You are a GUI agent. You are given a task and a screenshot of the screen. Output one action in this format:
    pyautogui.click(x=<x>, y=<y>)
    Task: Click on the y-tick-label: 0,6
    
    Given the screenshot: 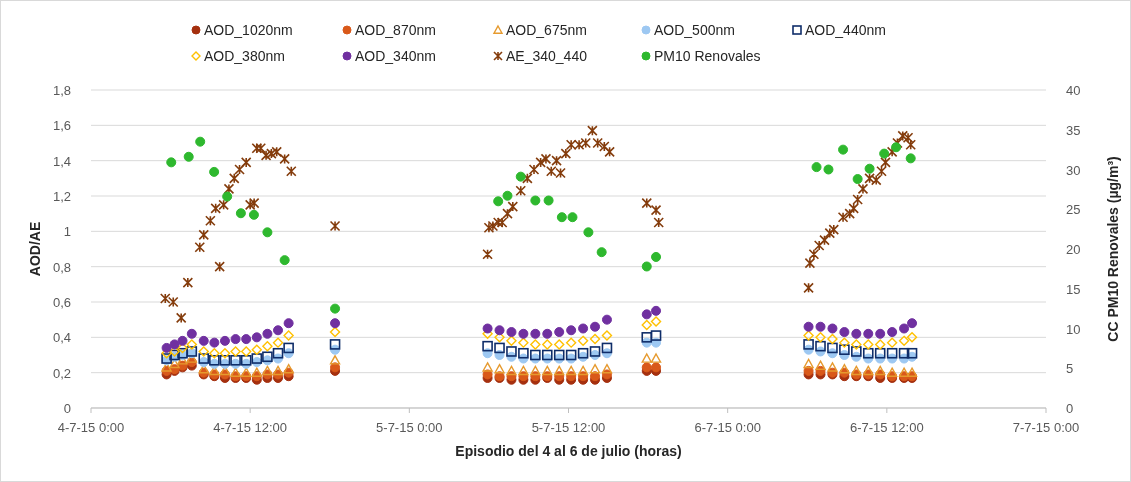 What is the action you would take?
    pyautogui.click(x=61, y=302)
    